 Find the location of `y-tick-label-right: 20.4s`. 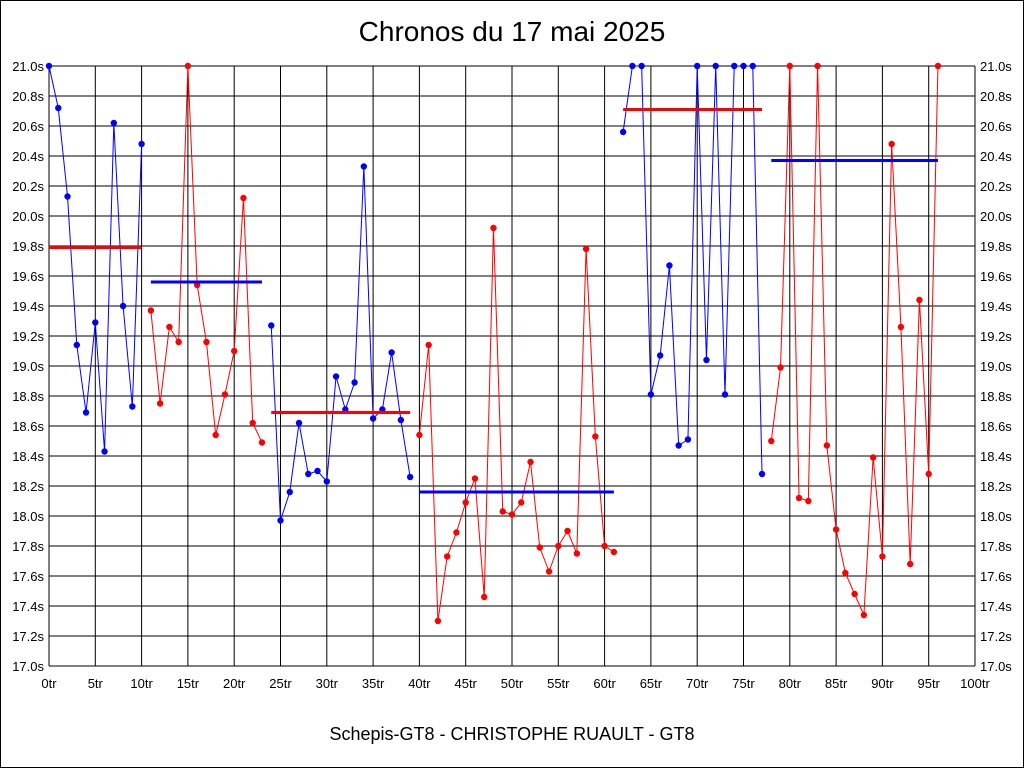

y-tick-label-right: 20.4s is located at coordinates (996, 156).